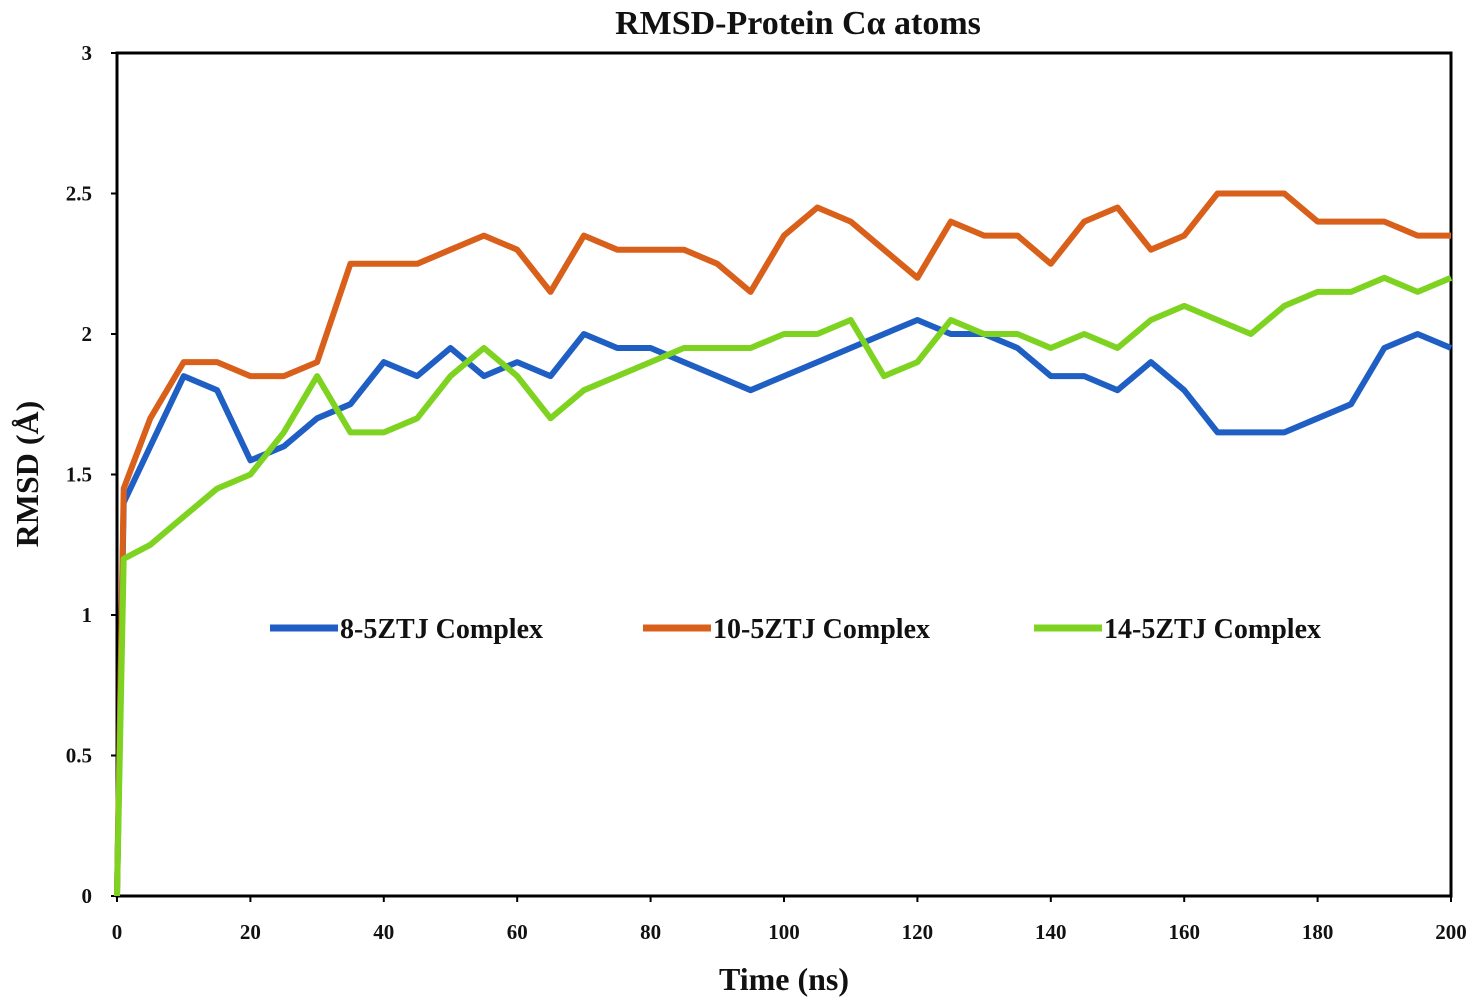  I want to click on y-tick-label: 1, so click(87, 615).